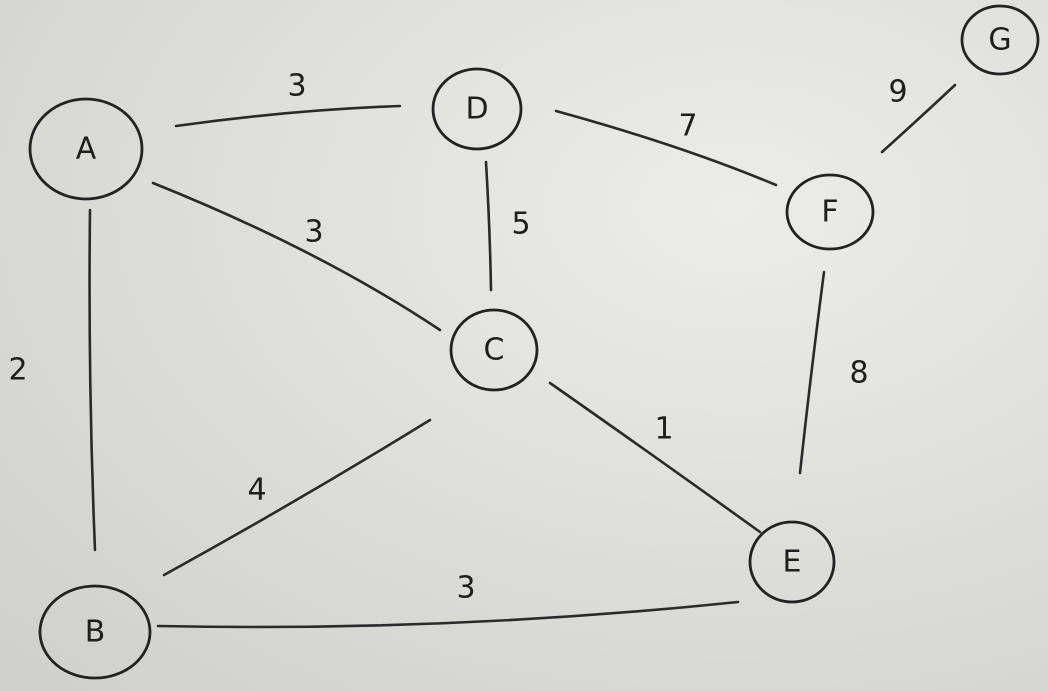 Image resolution: width=1048 pixels, height=691 pixels. I want to click on node-f: F, so click(830, 212).